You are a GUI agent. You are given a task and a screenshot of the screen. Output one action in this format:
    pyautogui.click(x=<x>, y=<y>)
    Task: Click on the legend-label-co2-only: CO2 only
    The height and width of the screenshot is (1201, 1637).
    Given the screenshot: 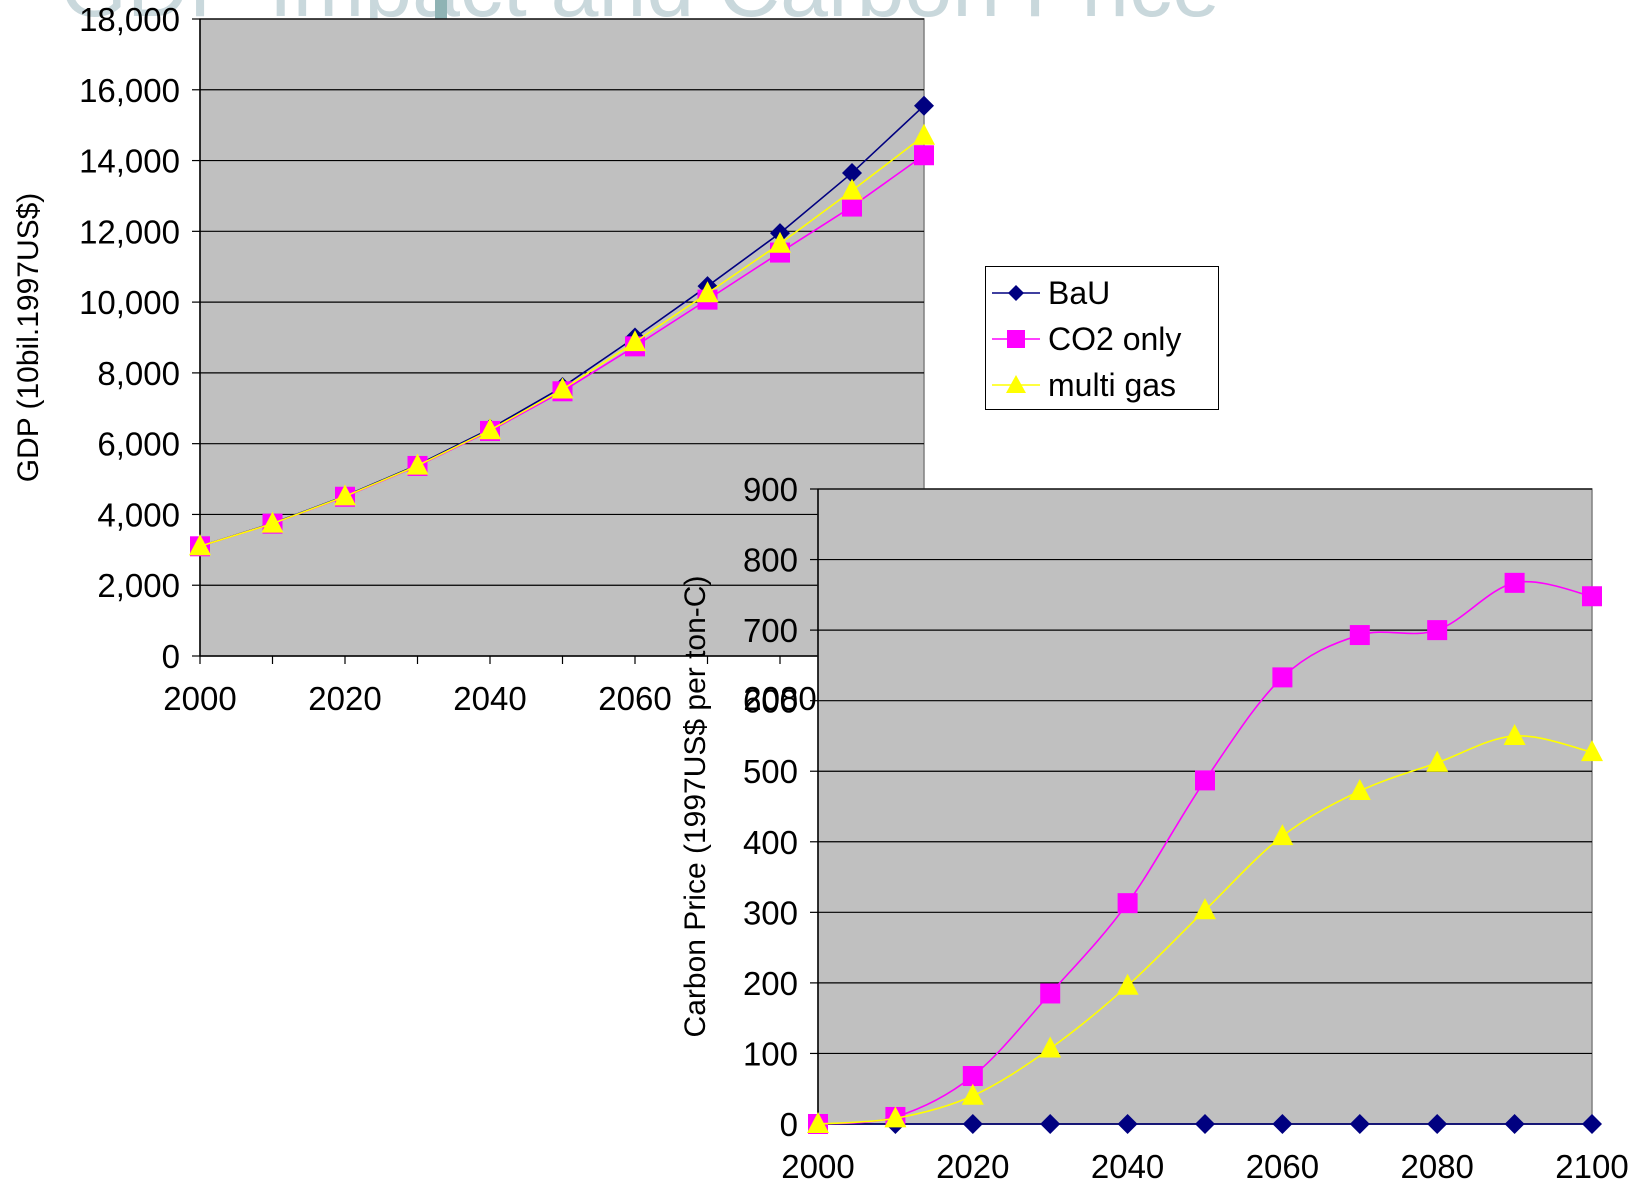 What is the action you would take?
    pyautogui.click(x=1115, y=338)
    